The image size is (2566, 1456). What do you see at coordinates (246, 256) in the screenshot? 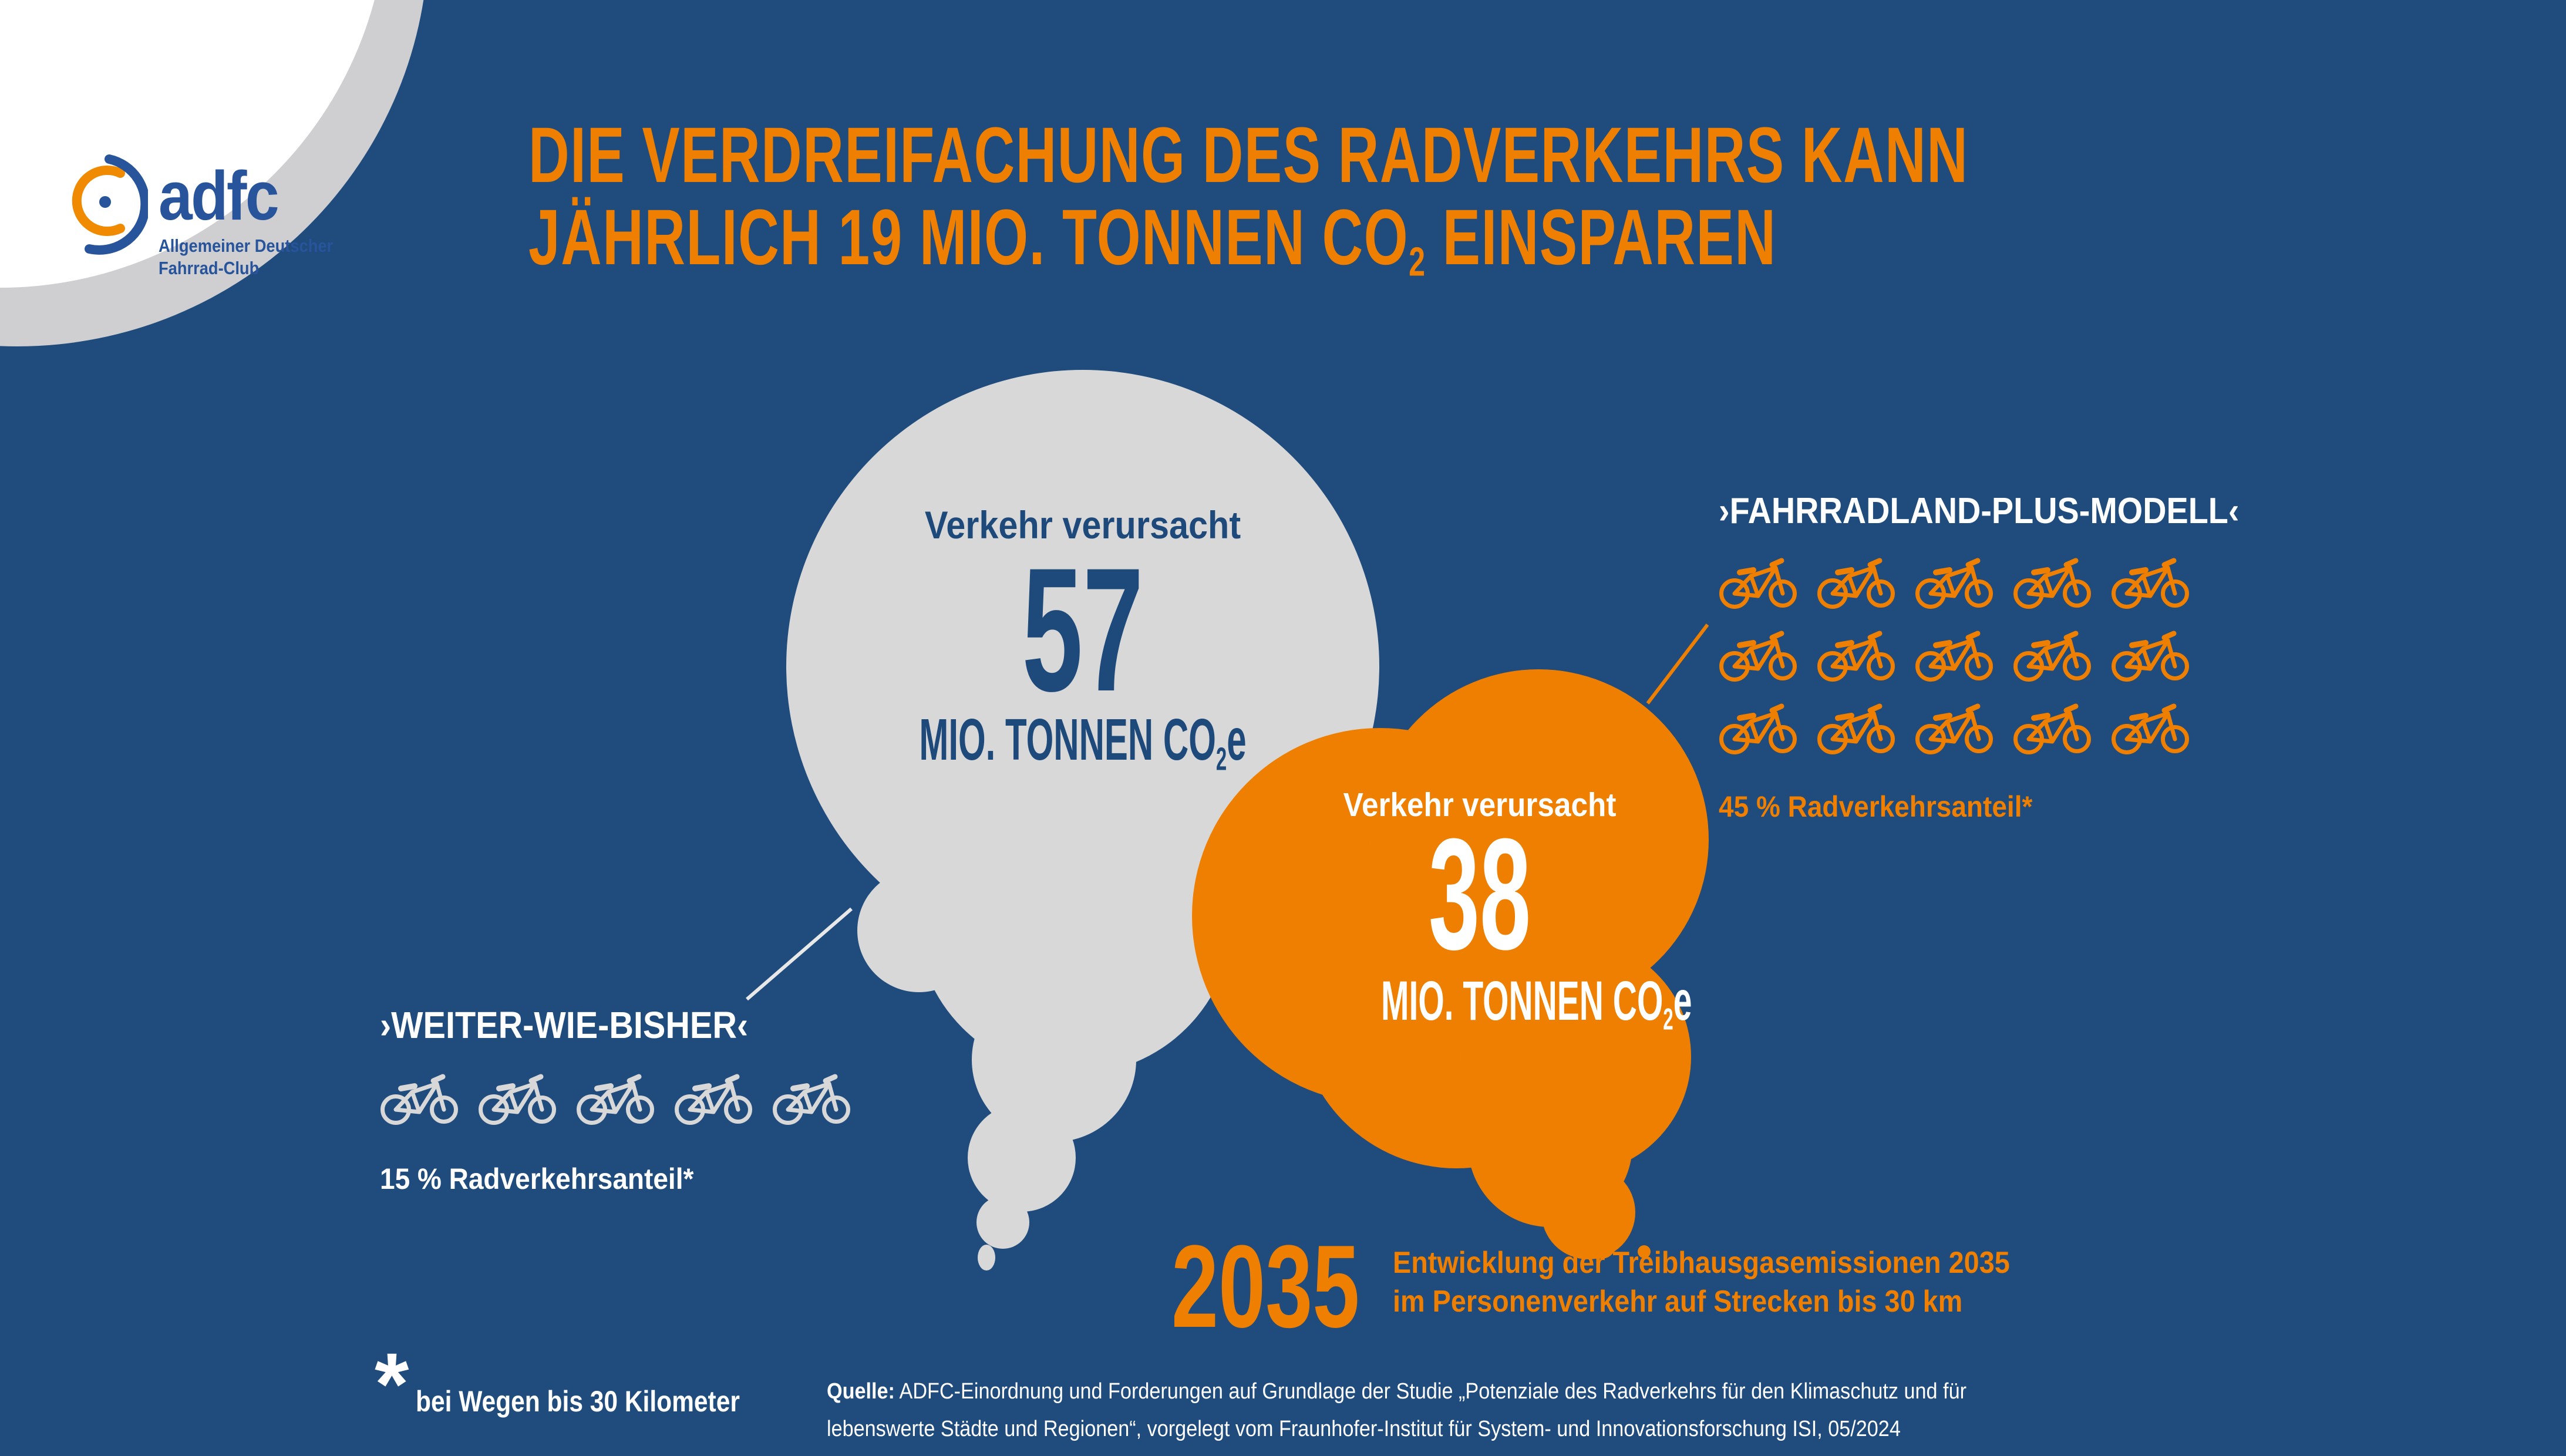
I see `logo-subtitle: Allgemeiner Deutscher Fahrrad-Club` at bounding box center [246, 256].